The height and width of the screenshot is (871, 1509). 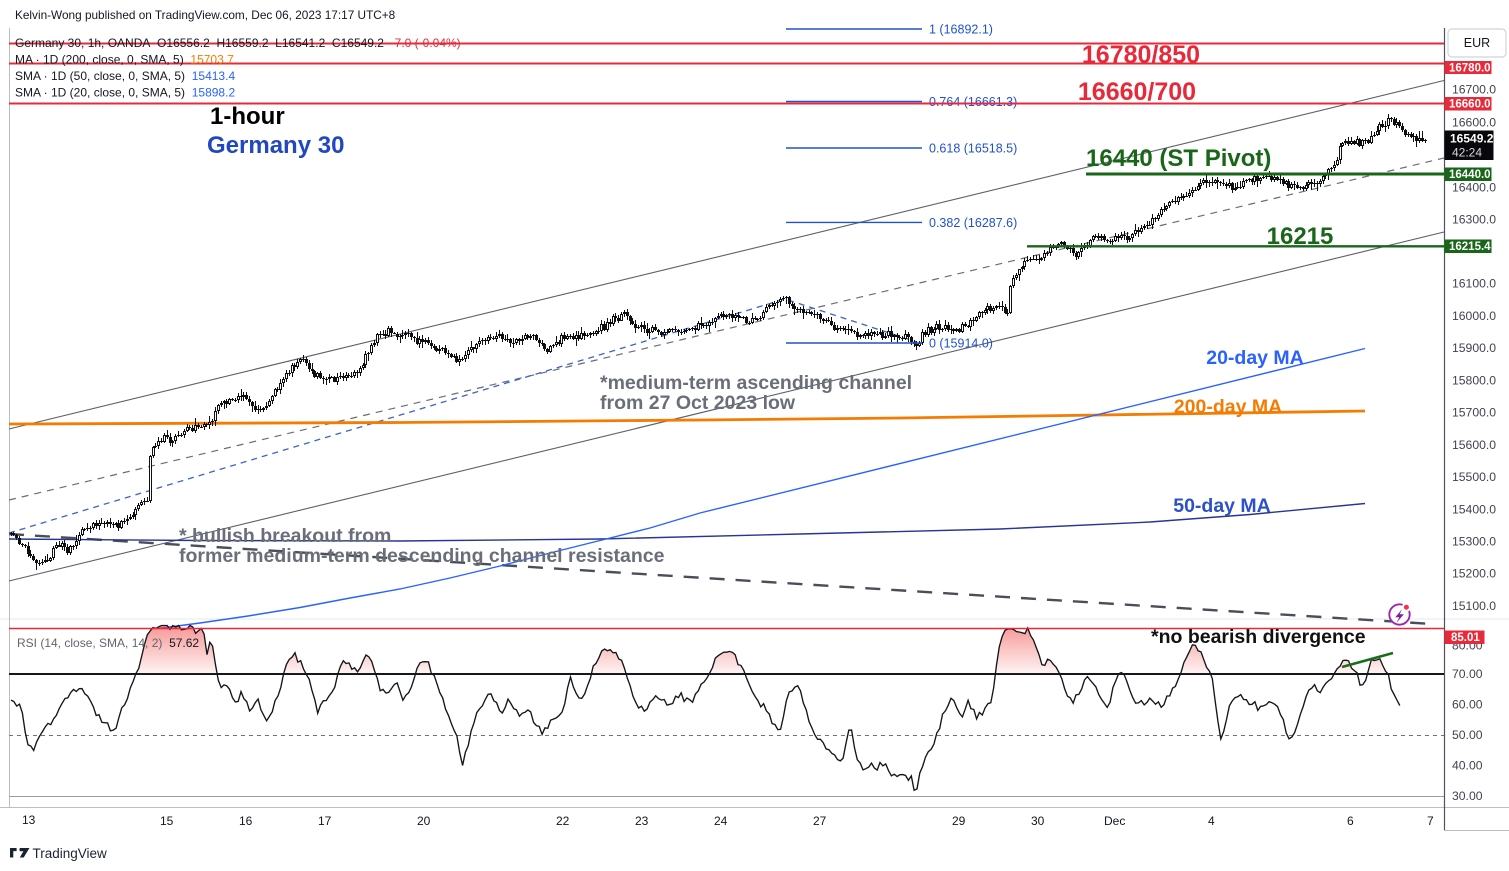 I want to click on svg-text: 16780/850, so click(x=1141, y=55).